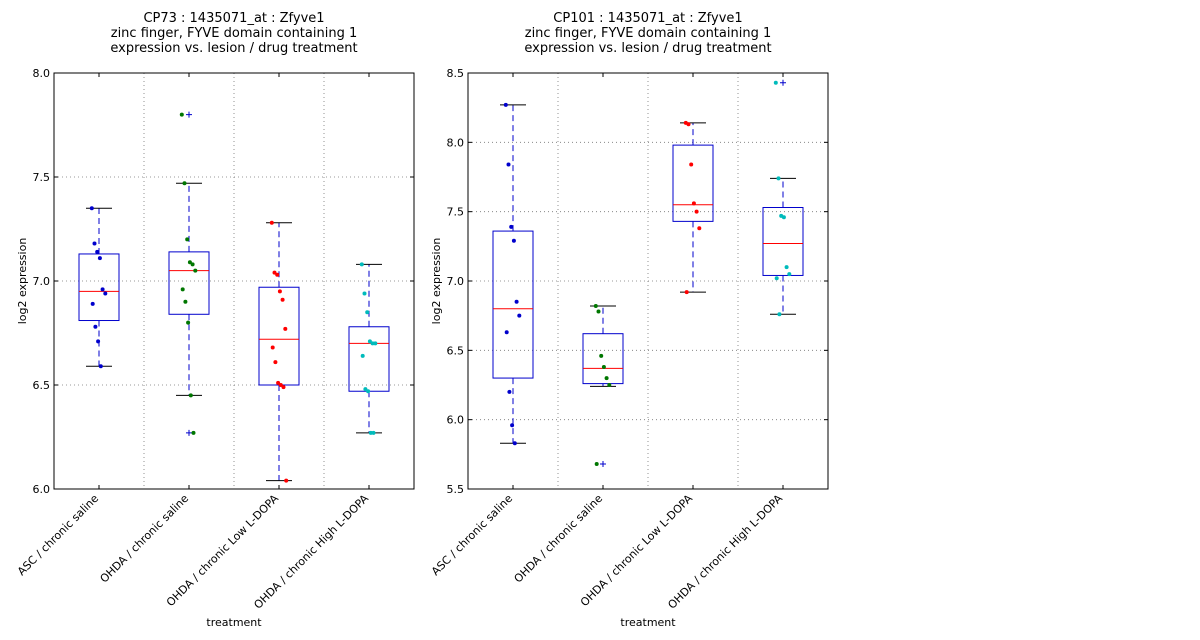 This screenshot has width=1200, height=640. What do you see at coordinates (648, 622) in the screenshot?
I see `x-axis-label: treatment` at bounding box center [648, 622].